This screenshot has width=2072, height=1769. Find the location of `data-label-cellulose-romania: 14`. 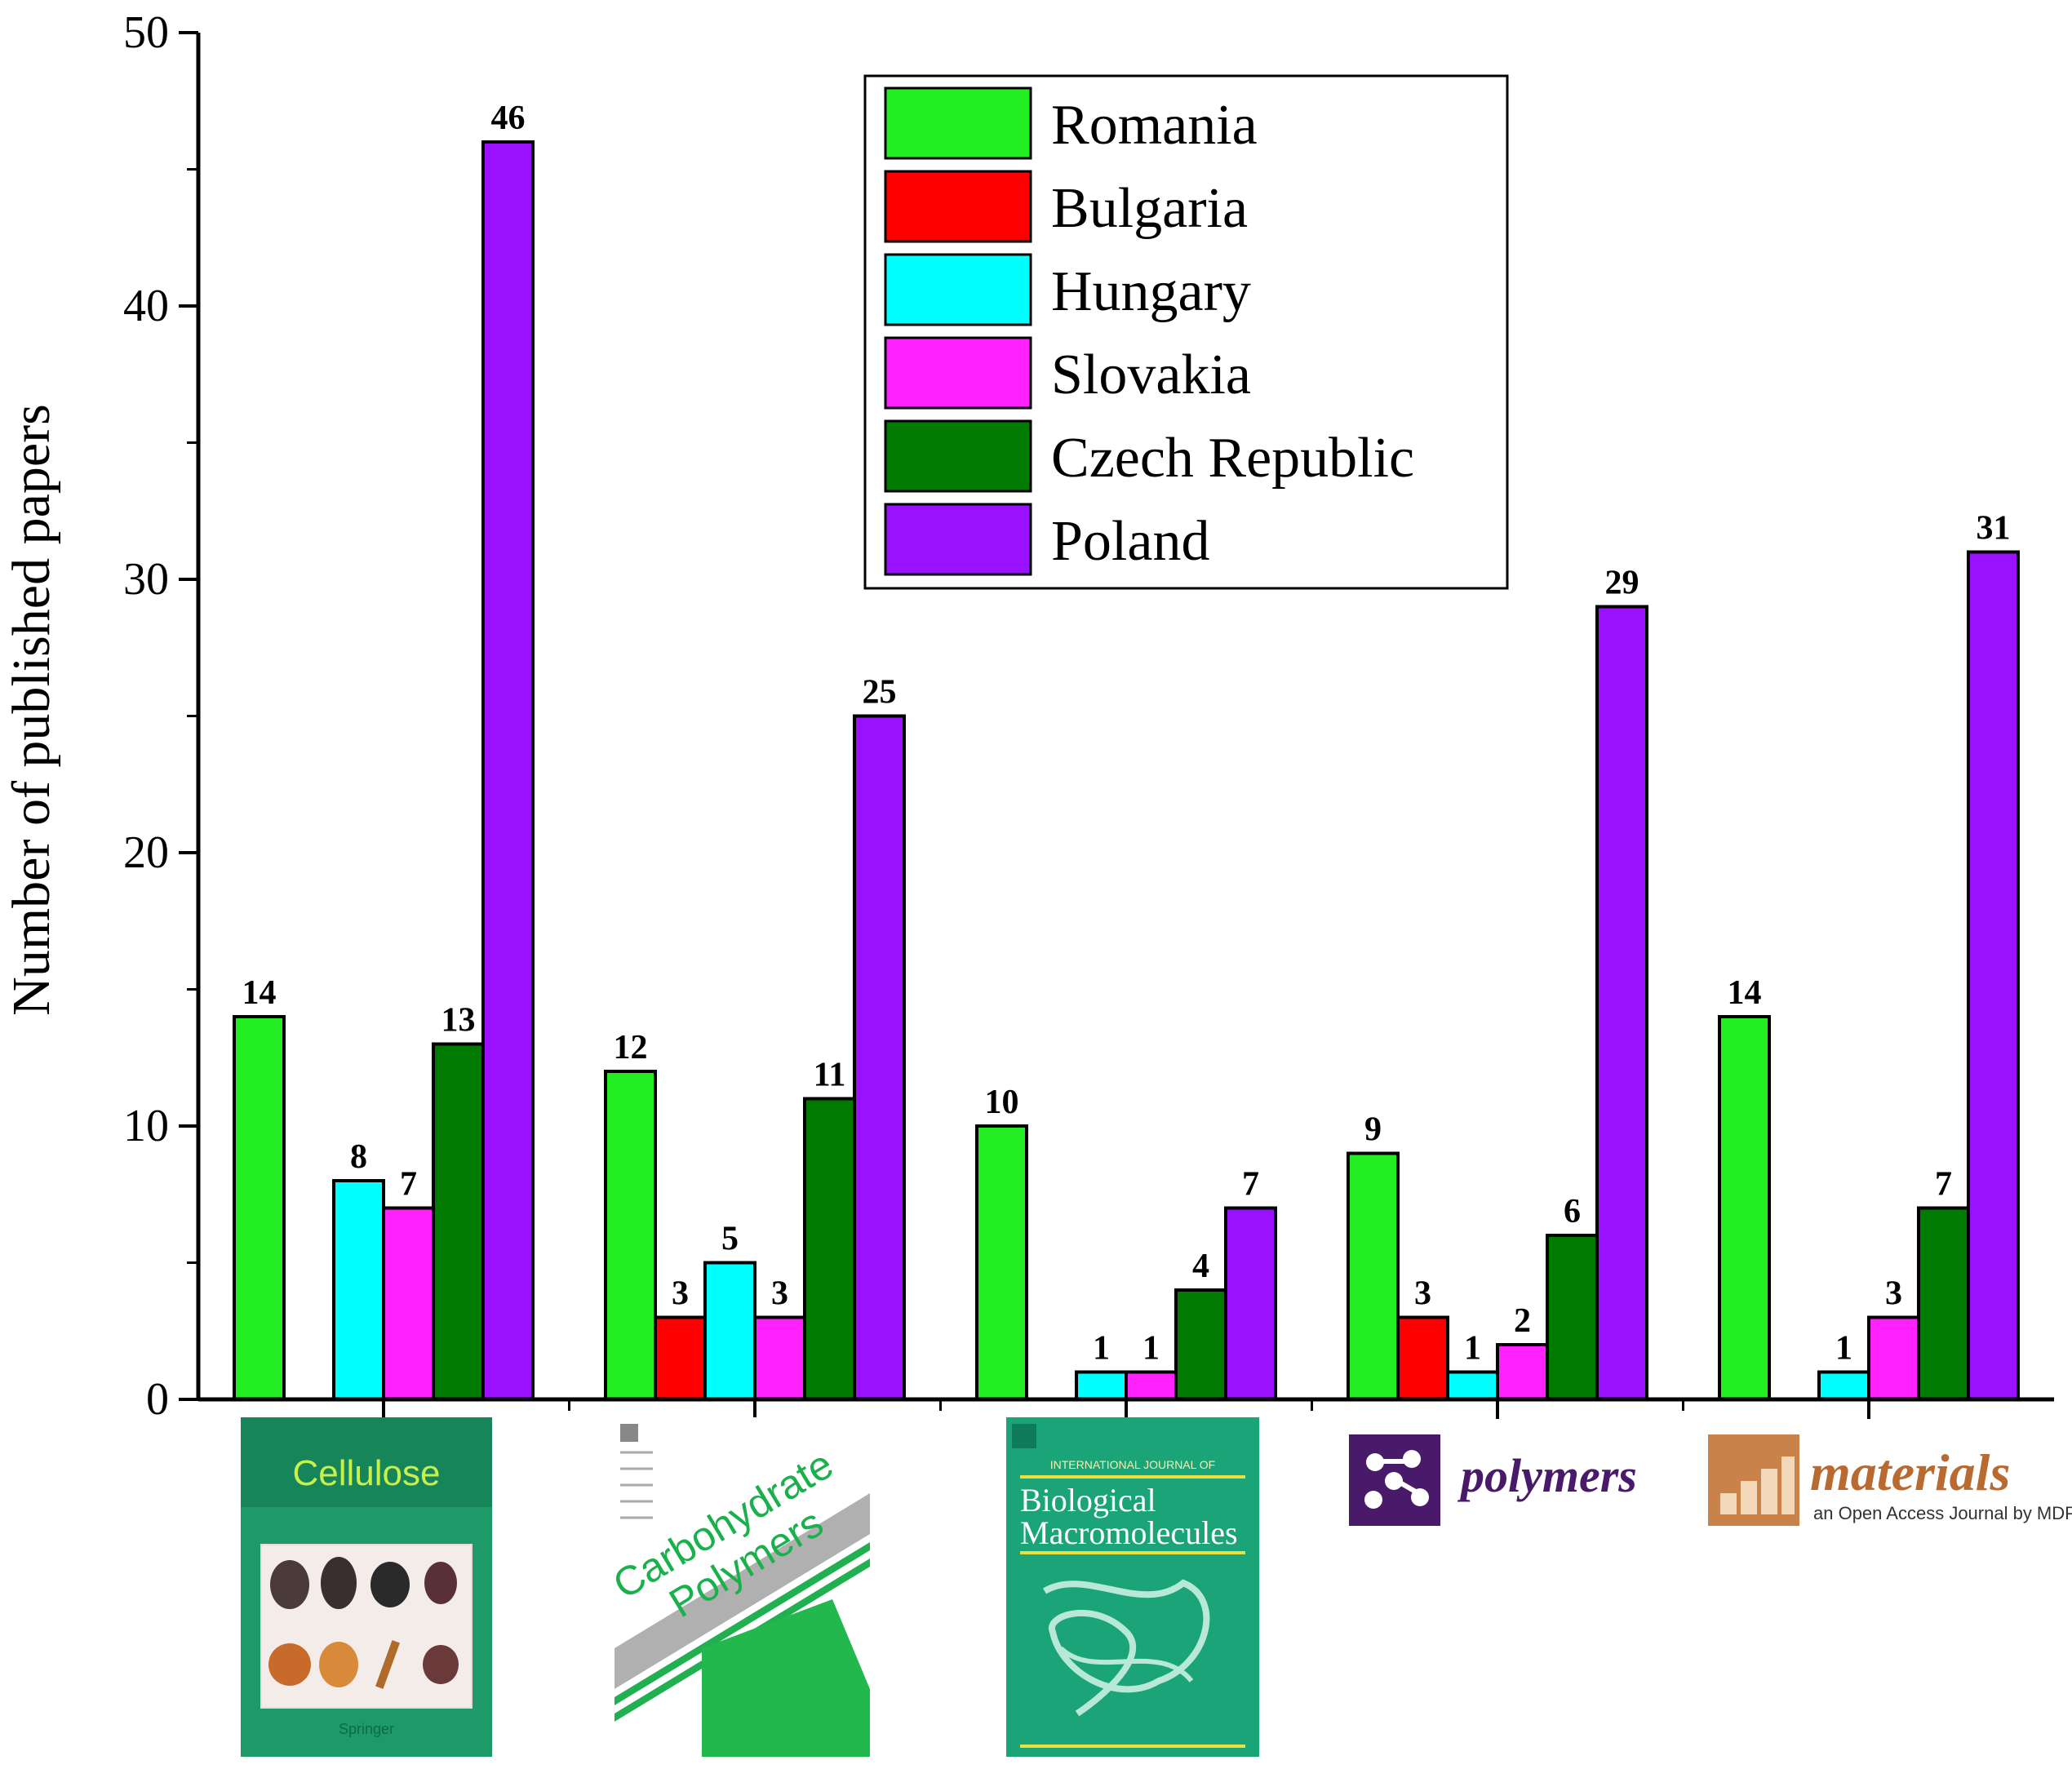

data-label-cellulose-romania: 14 is located at coordinates (259, 993).